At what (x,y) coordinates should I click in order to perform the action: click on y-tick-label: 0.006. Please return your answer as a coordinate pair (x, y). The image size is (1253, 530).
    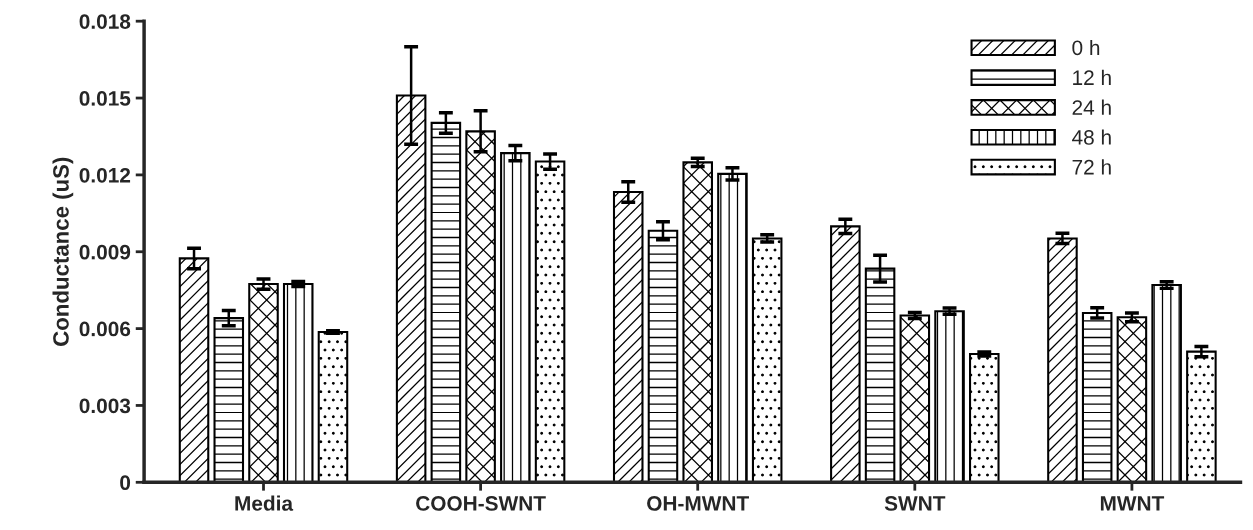
    Looking at the image, I should click on (105, 329).